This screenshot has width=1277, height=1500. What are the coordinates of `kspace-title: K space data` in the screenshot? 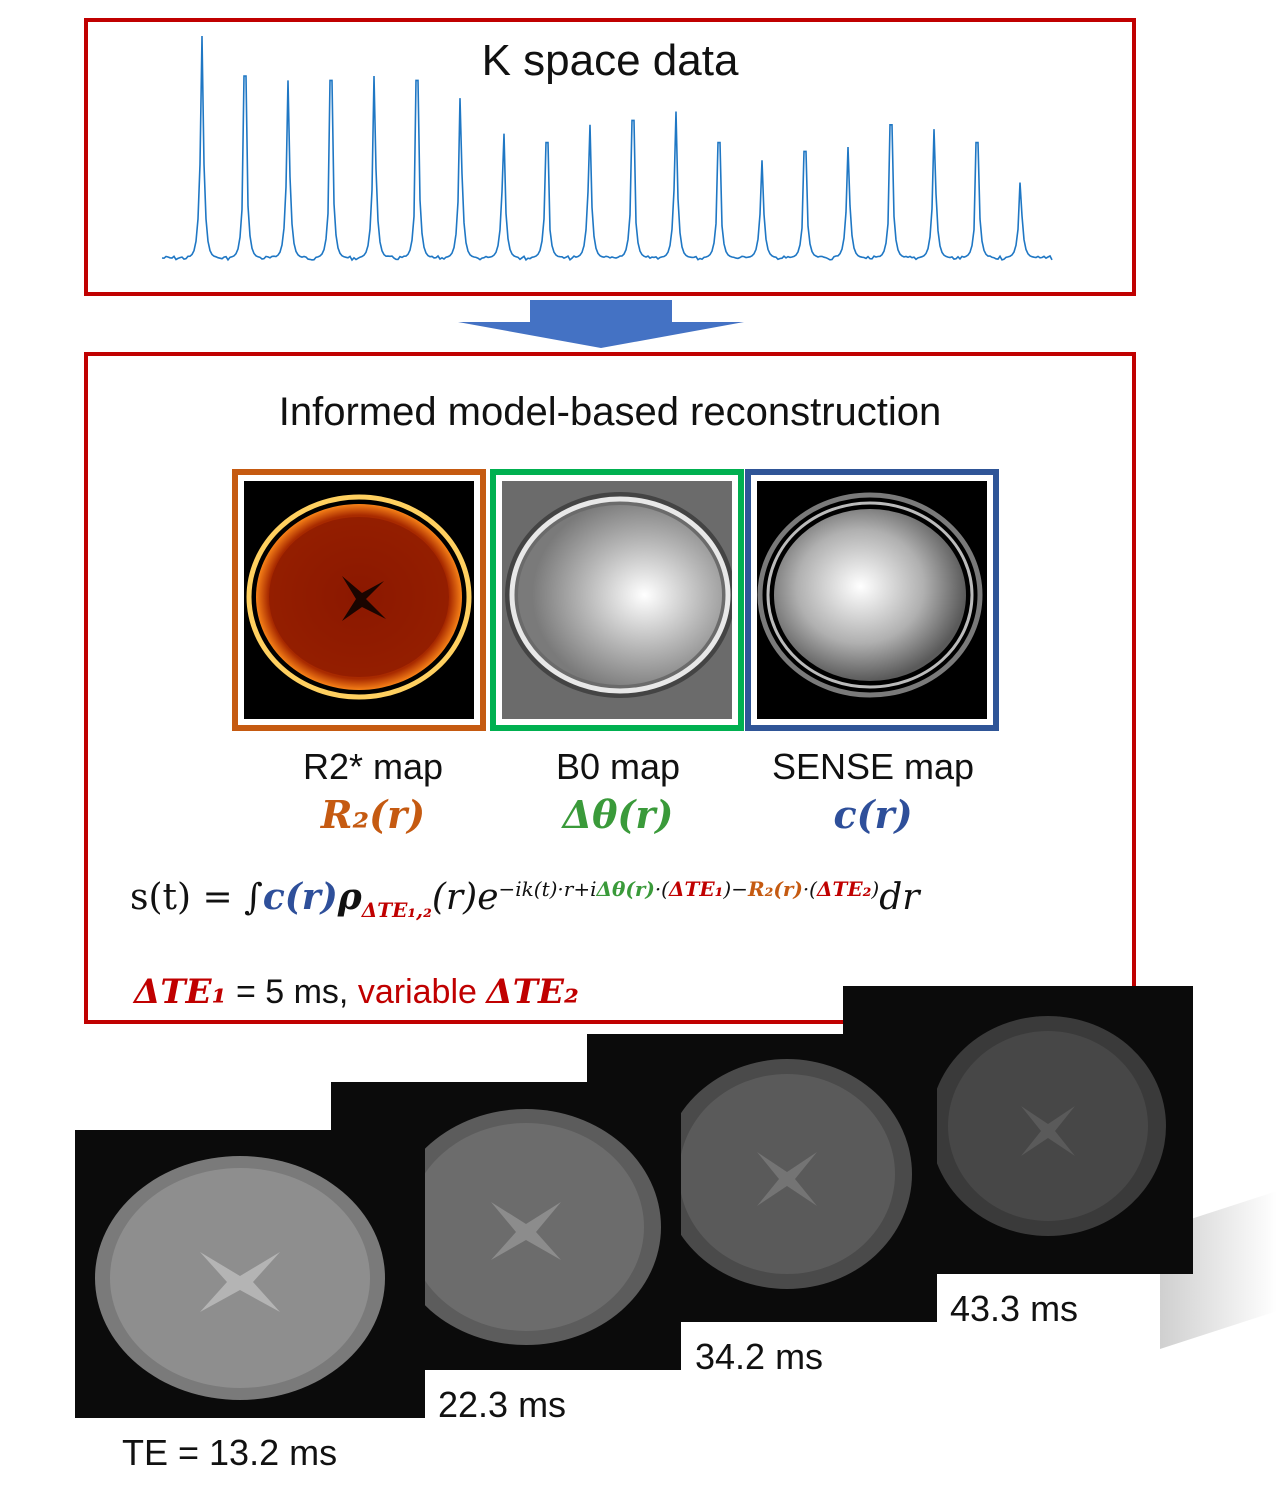 It's located at (610, 60).